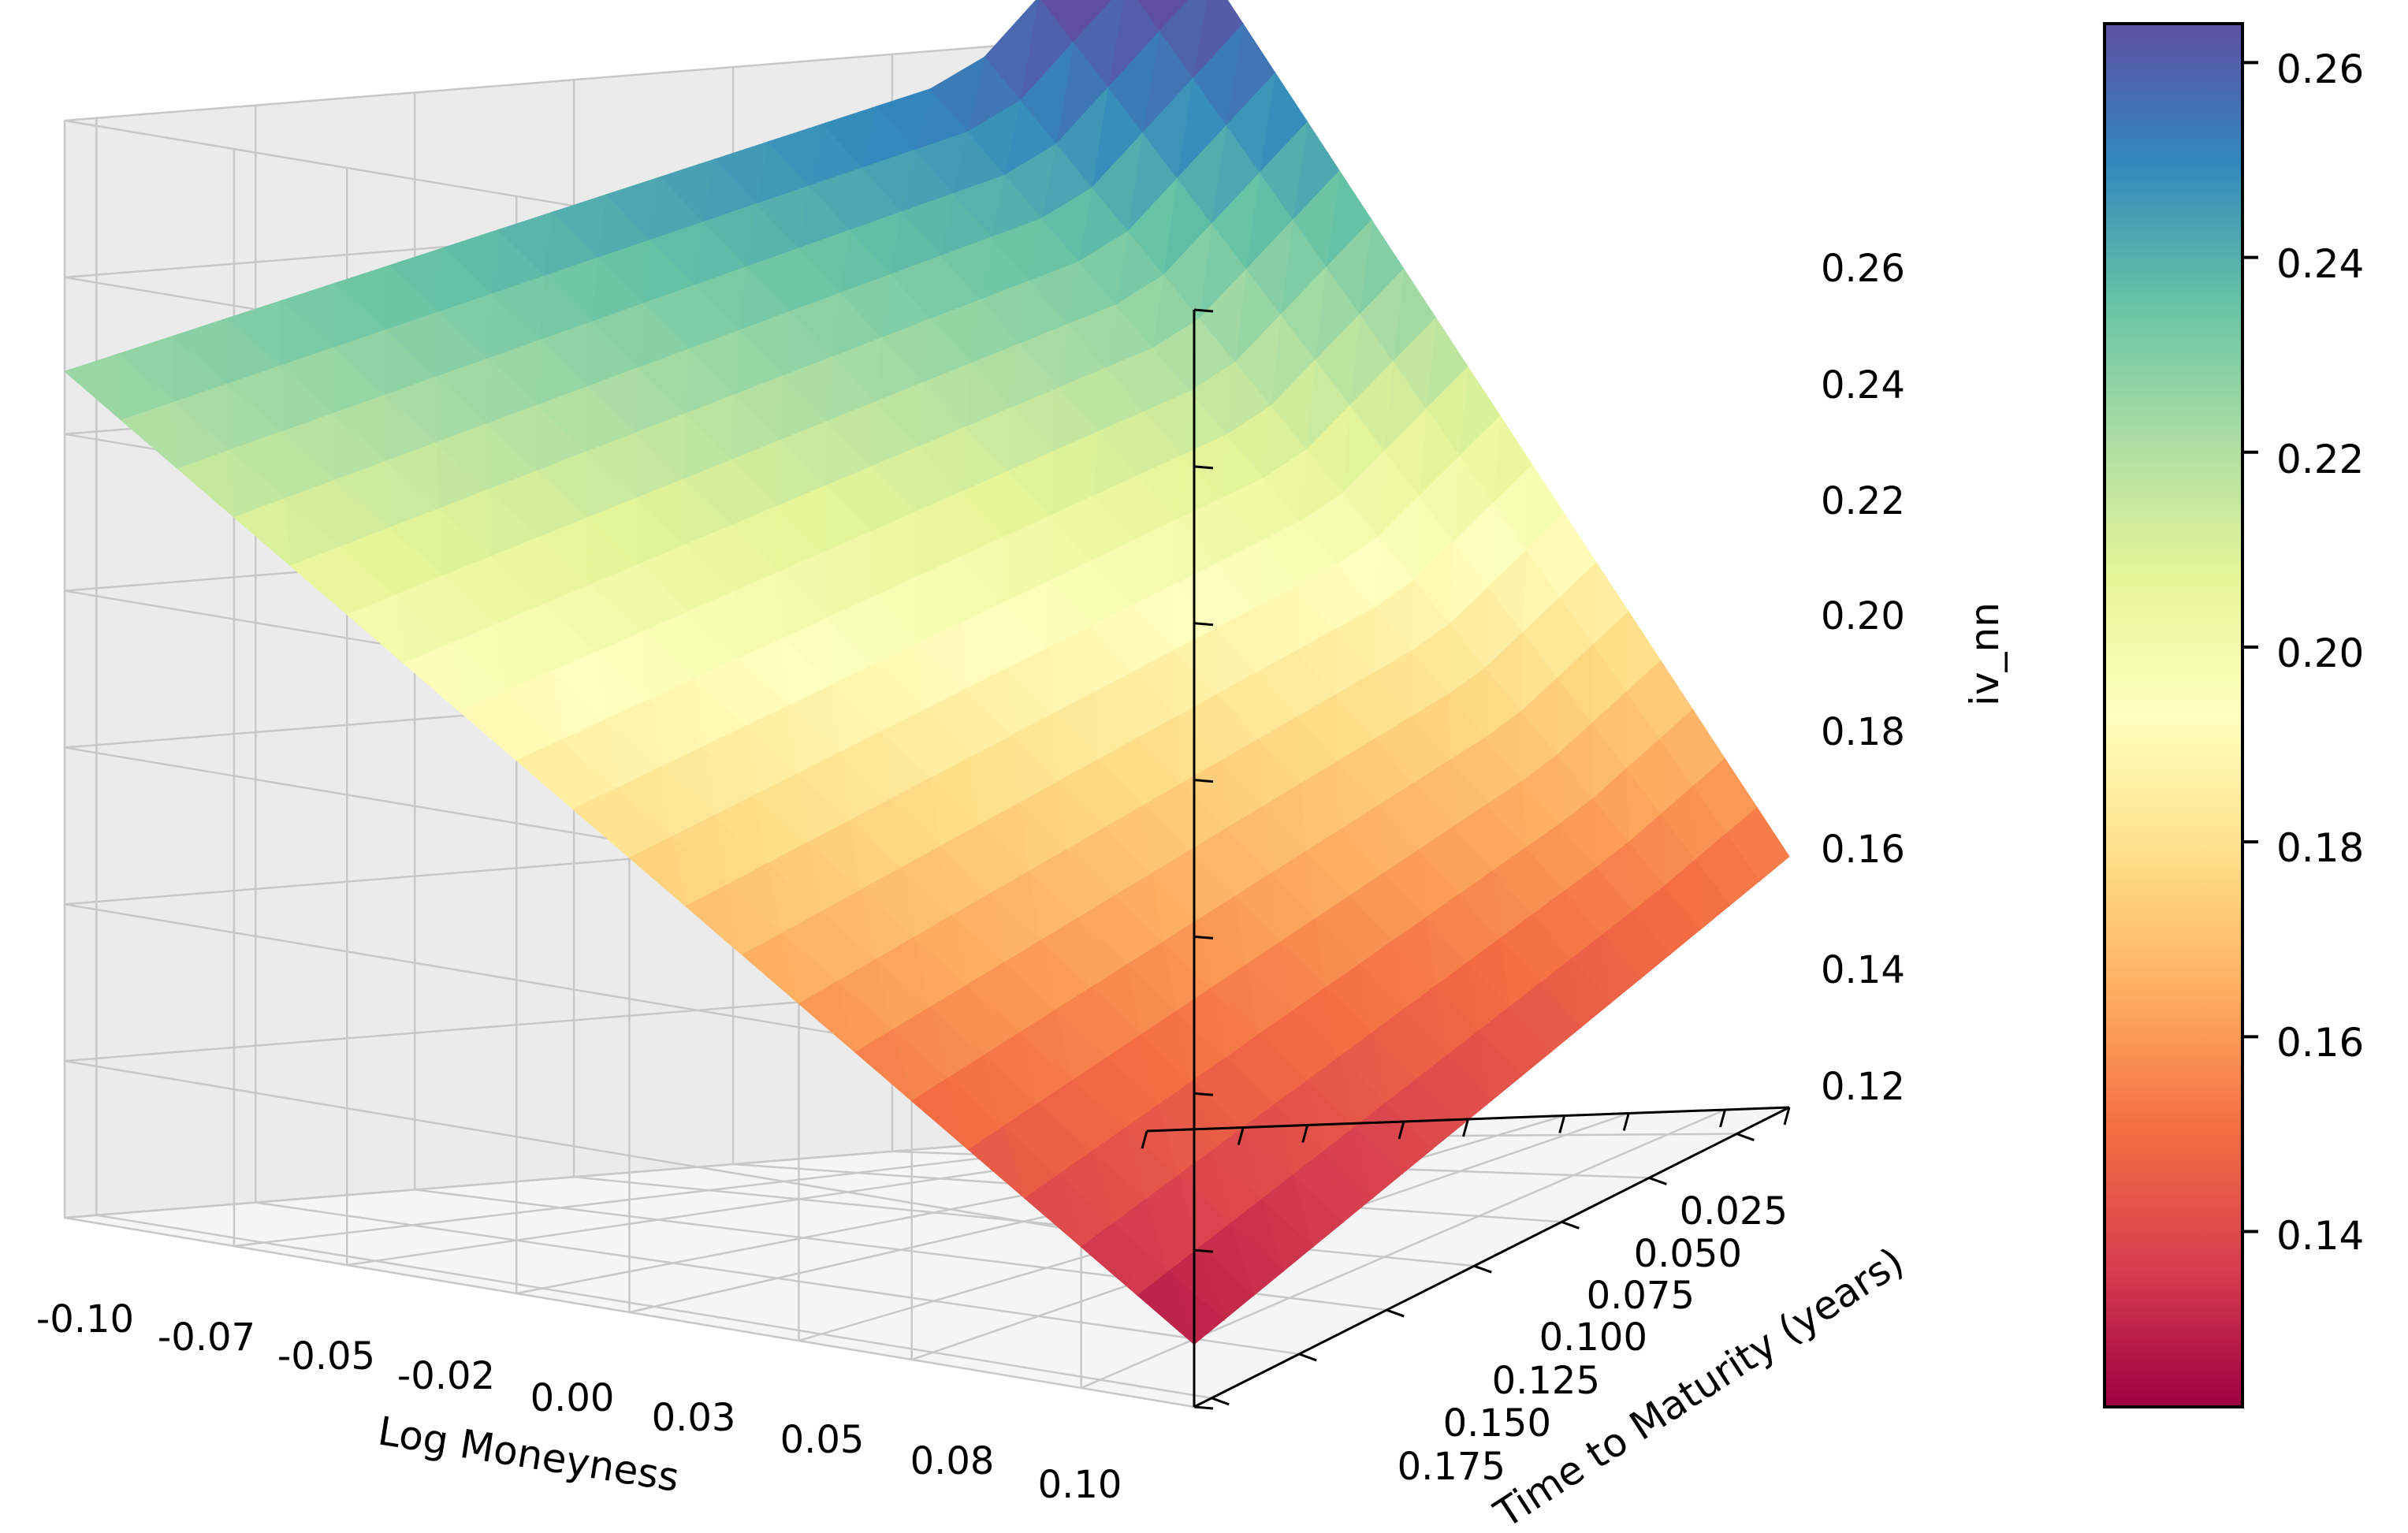 The width and height of the screenshot is (2408, 1533). I want to click on x-tick-label: -0.02, so click(446, 1376).